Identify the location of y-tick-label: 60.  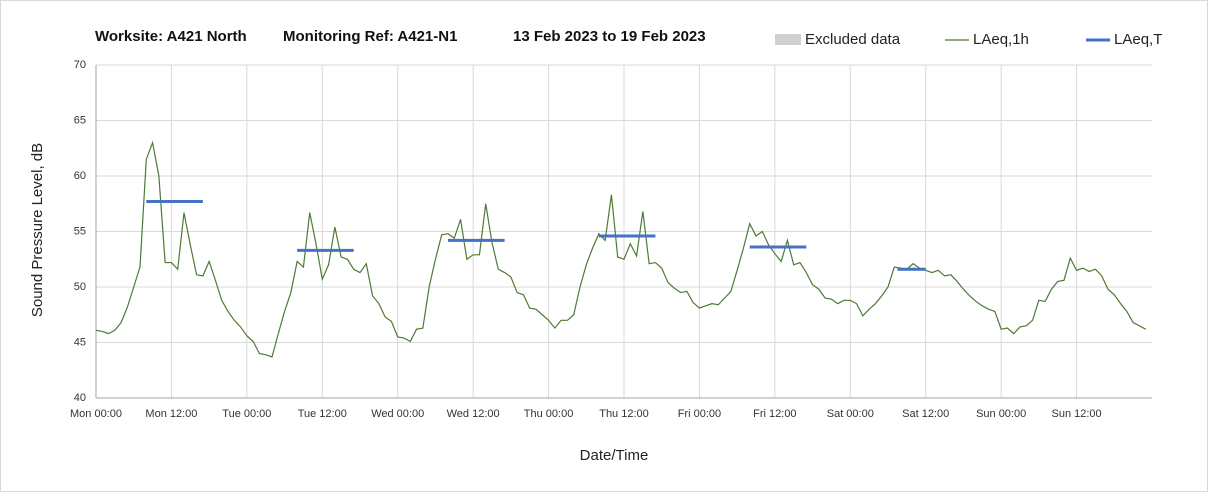
(80, 176).